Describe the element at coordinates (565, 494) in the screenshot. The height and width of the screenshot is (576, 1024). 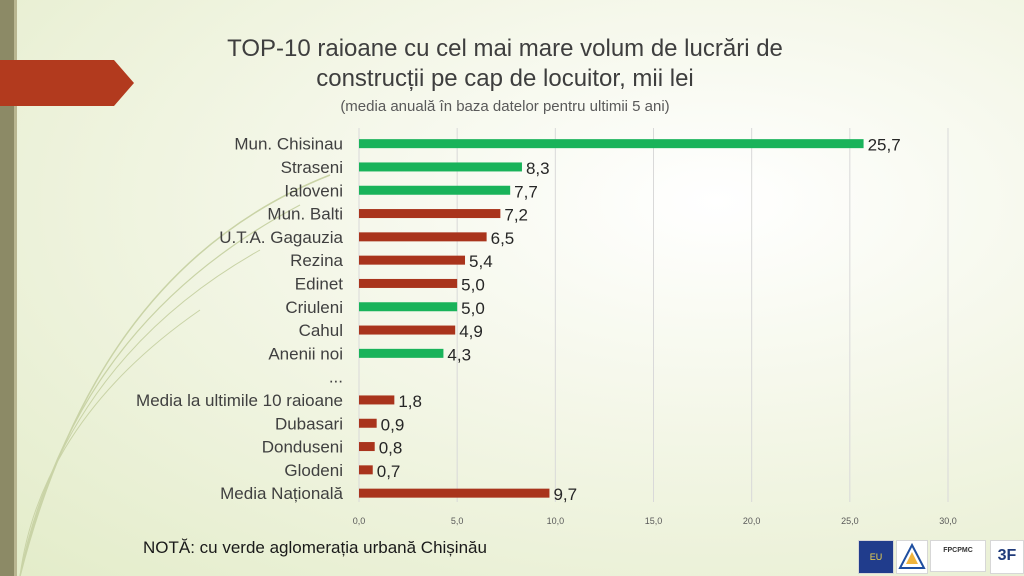
I see `data-label: 9,7` at that location.